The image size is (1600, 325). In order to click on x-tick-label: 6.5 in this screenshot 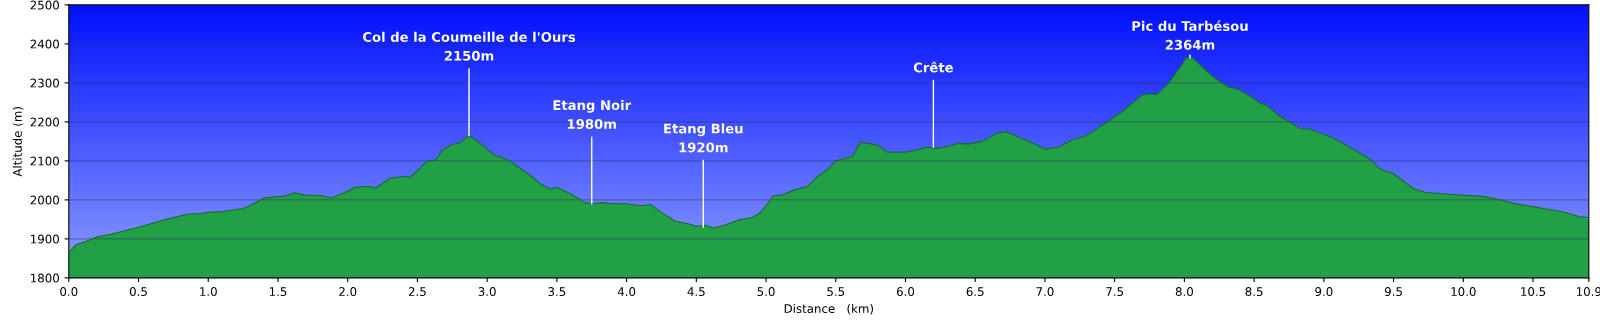, I will do `click(975, 292)`.